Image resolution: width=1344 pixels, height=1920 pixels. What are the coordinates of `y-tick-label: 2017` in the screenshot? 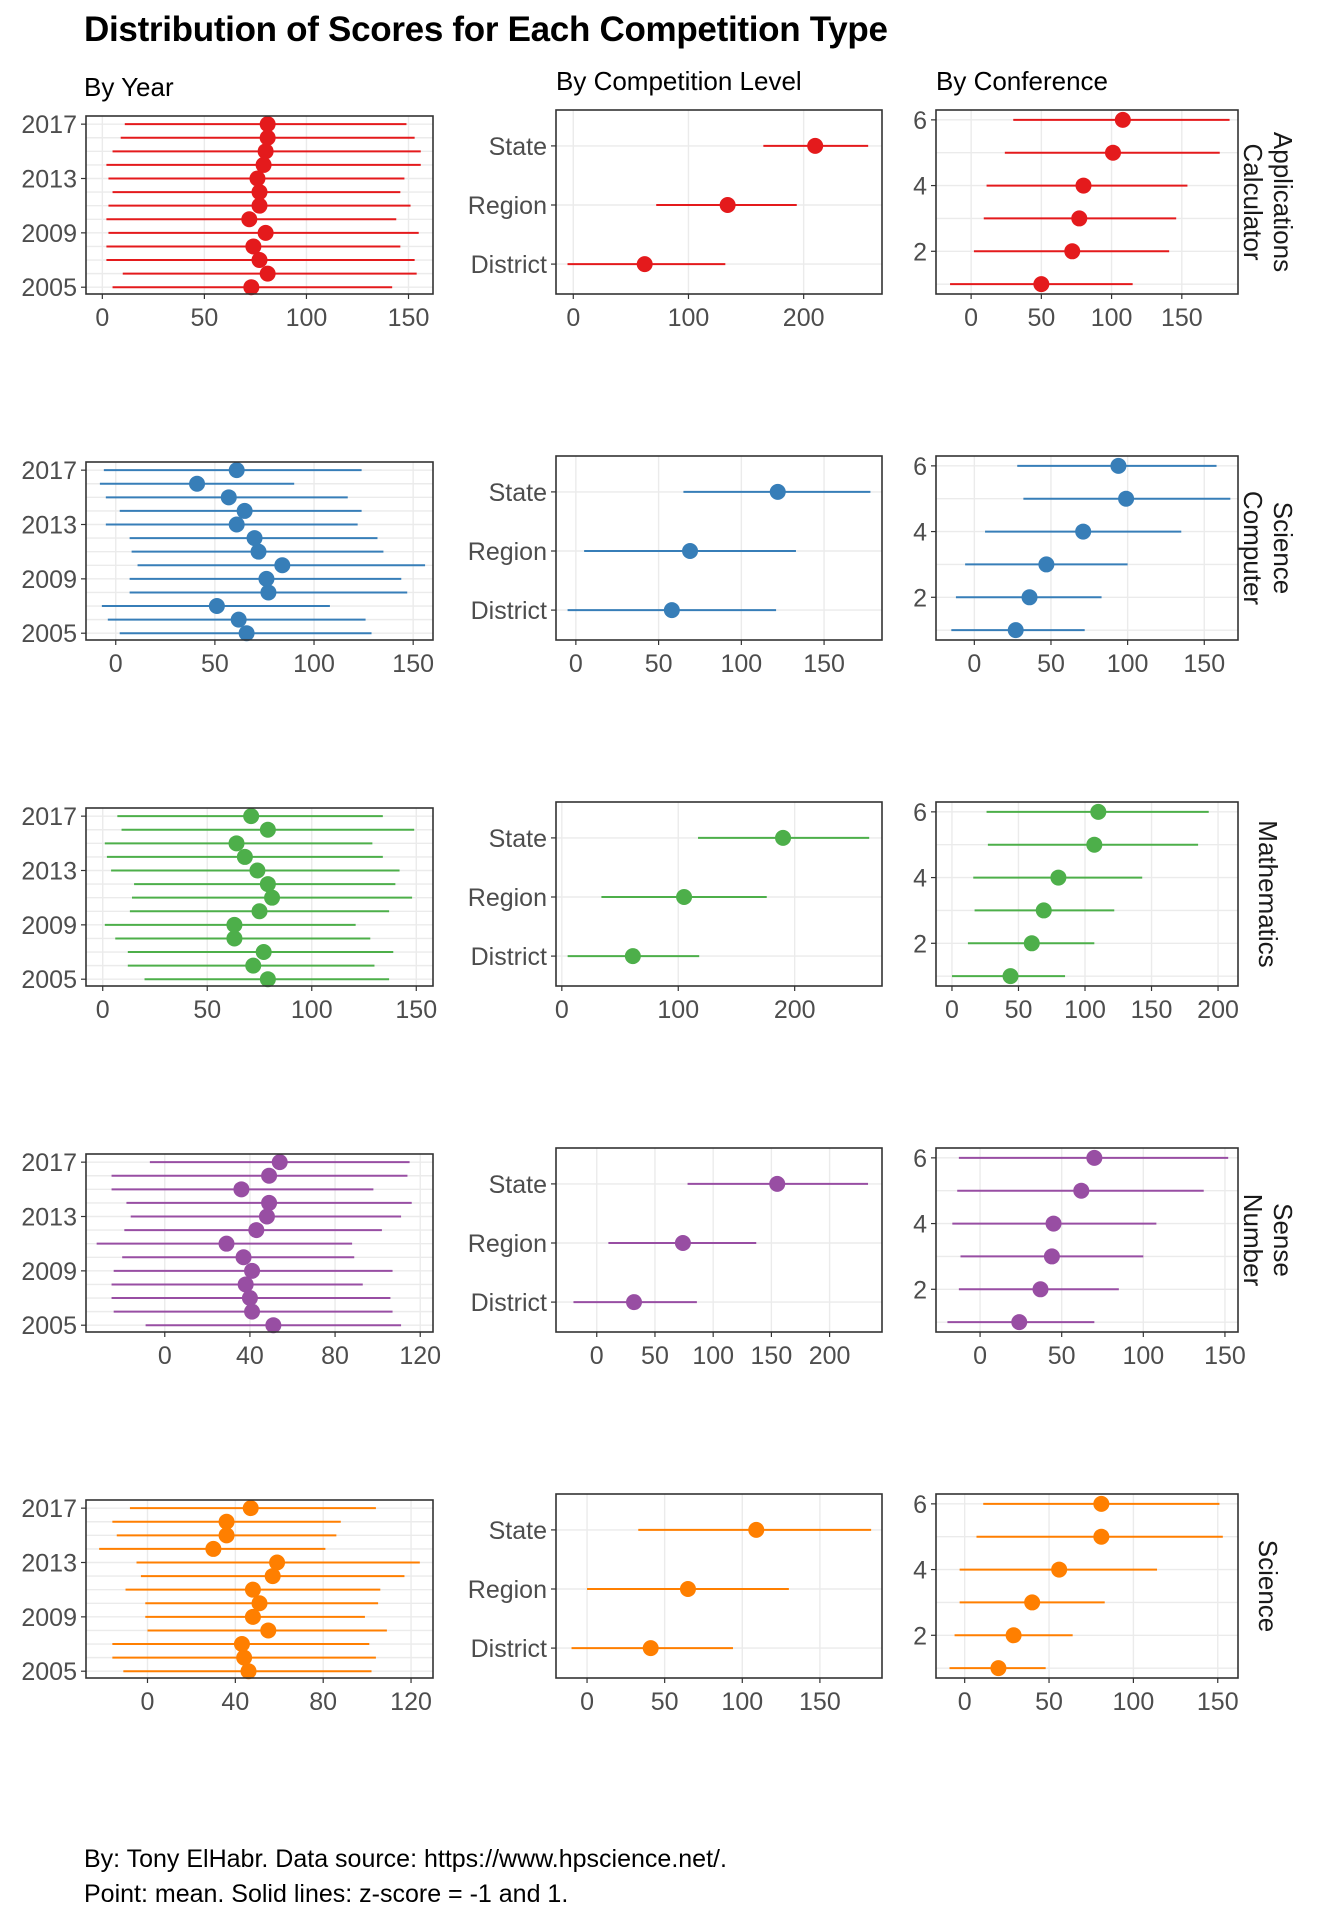 It's located at (49, 471).